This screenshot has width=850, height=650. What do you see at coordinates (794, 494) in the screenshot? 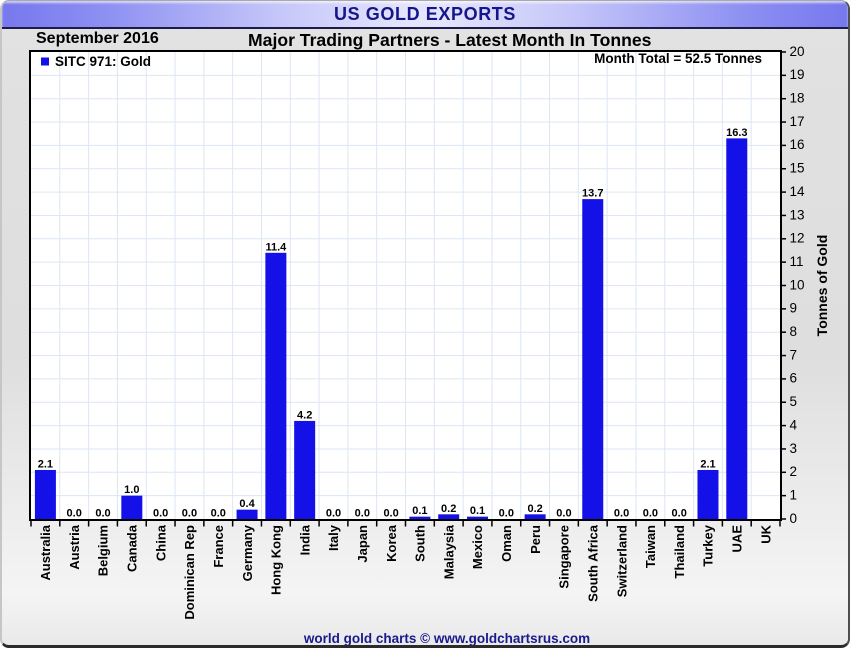
I see `svg-text: 1` at bounding box center [794, 494].